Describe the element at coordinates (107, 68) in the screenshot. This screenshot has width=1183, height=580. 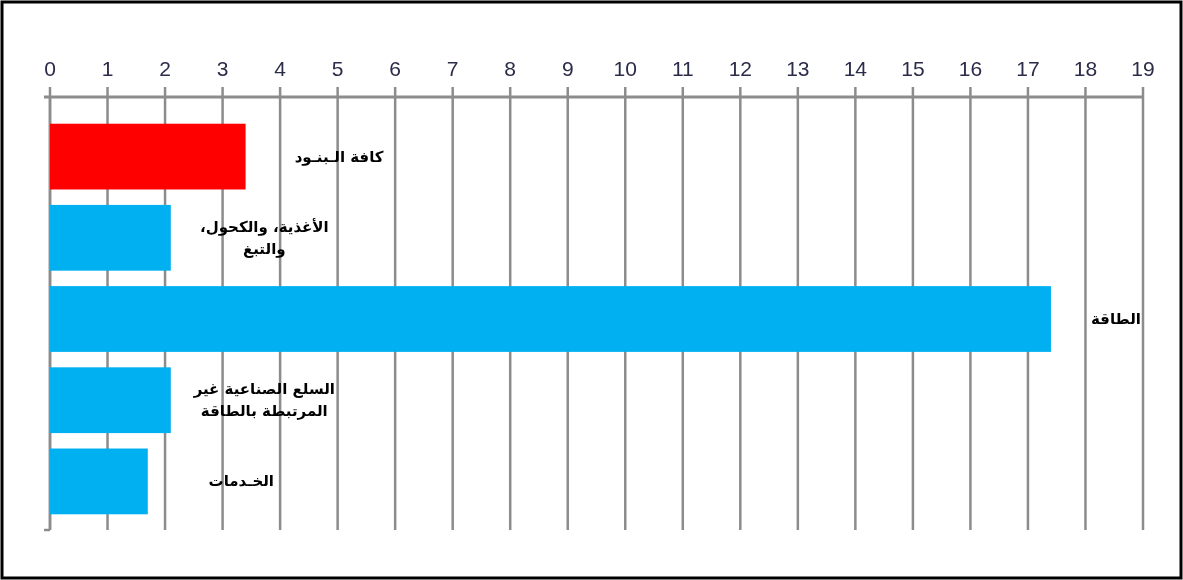
I see `x-tick-label: 1` at that location.